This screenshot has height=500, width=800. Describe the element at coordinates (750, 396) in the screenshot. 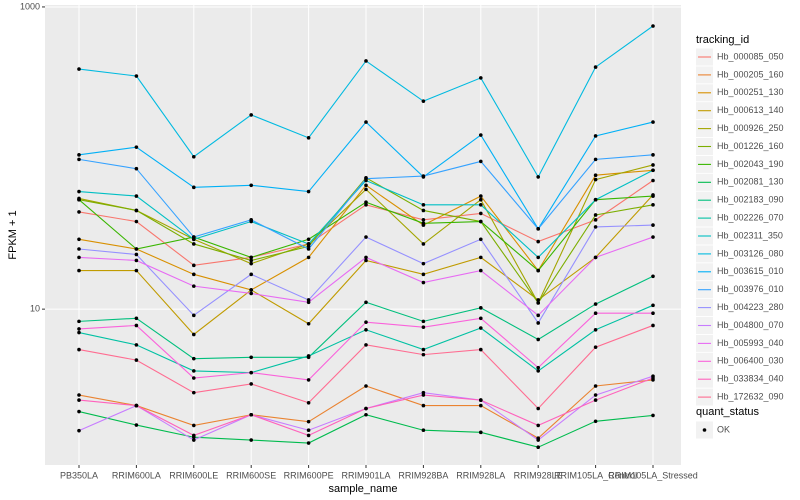

I see `legend-label: Hb_172632_090` at that location.